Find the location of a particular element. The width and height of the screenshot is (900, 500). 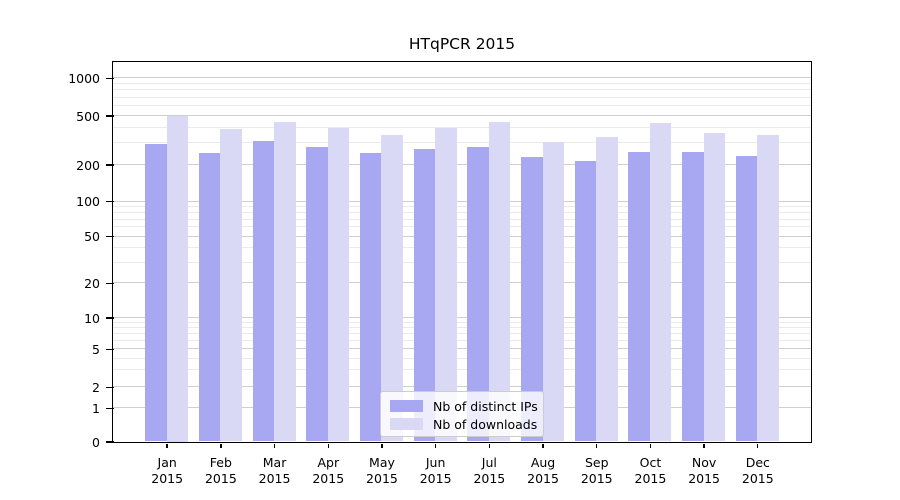

bar-distinct-ips-sep is located at coordinates (585, 301).